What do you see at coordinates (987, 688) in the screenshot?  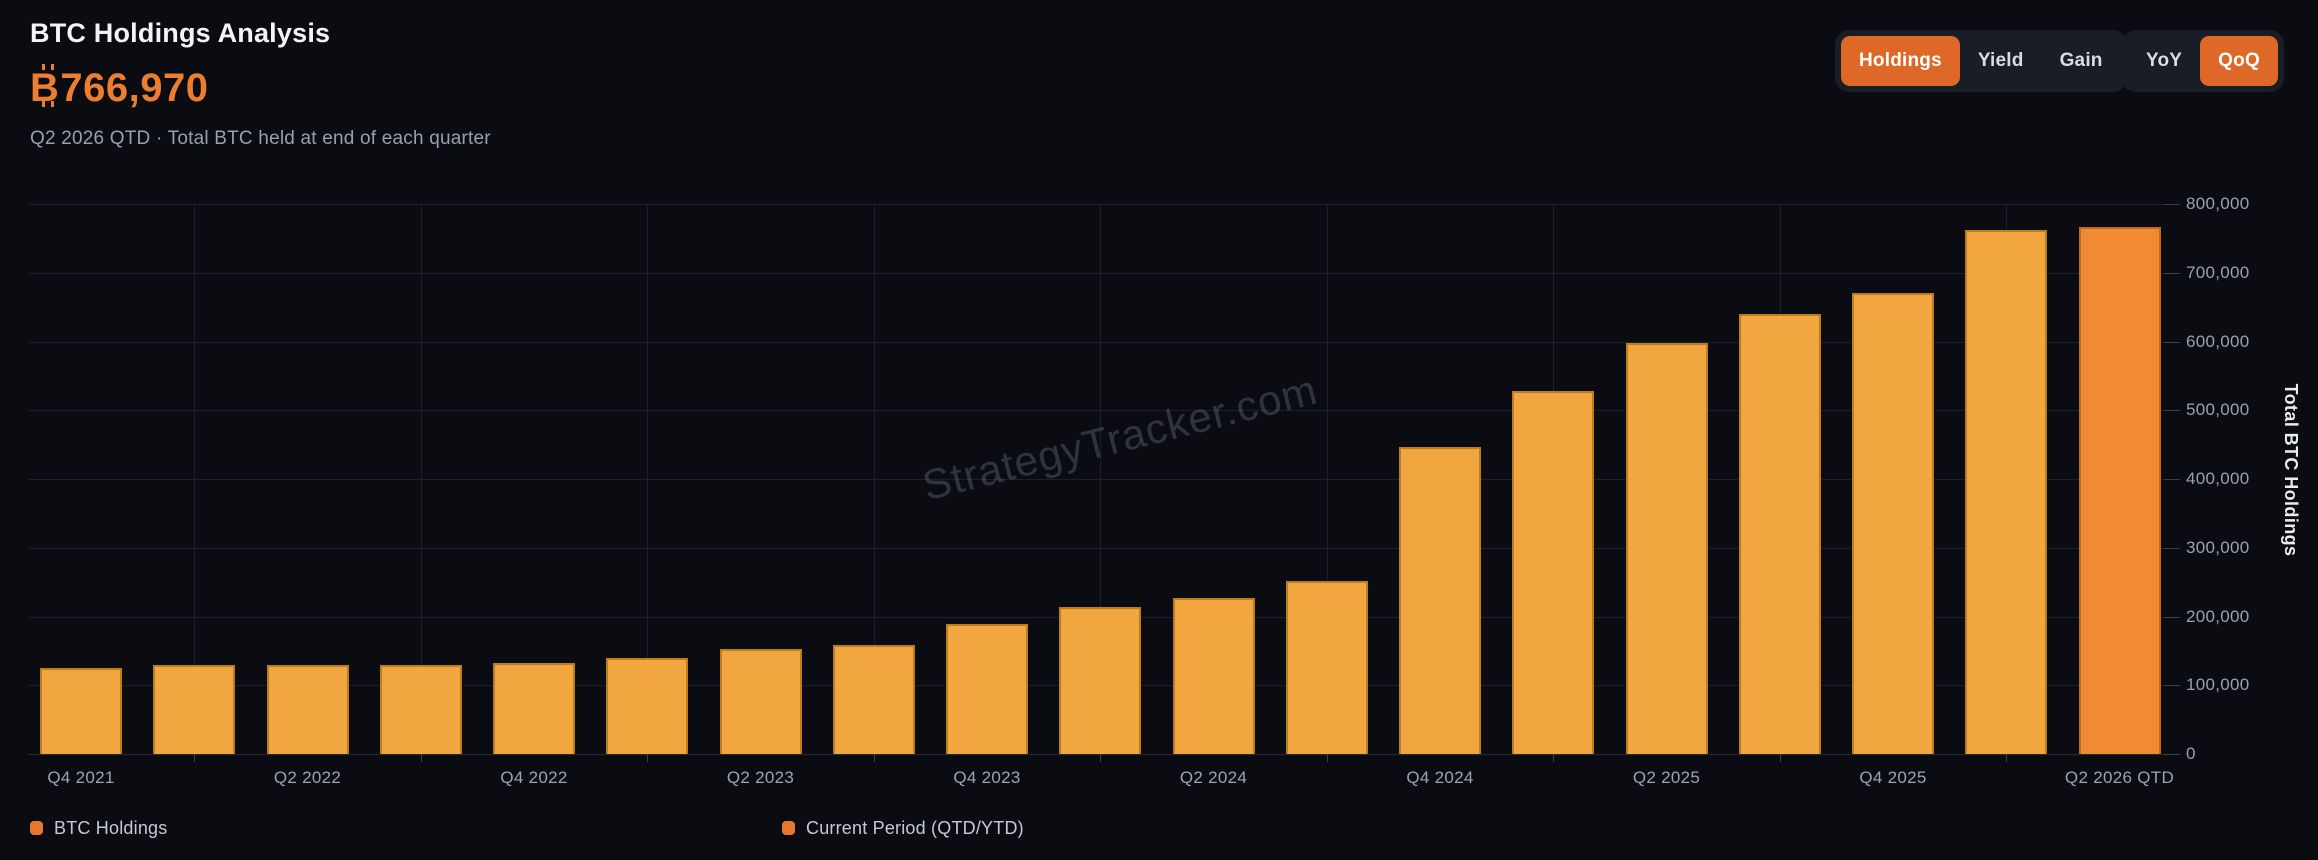 I see `bar-q4-2023` at bounding box center [987, 688].